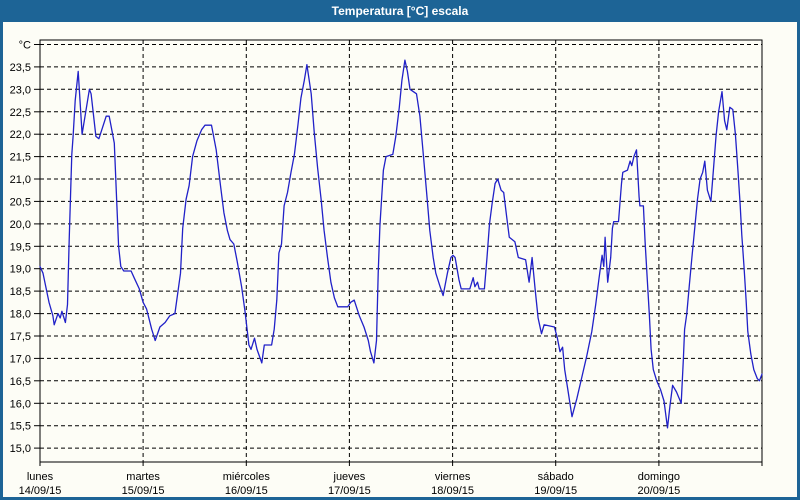 This screenshot has width=800, height=500. I want to click on y-tick-label: 20,0, so click(20, 225).